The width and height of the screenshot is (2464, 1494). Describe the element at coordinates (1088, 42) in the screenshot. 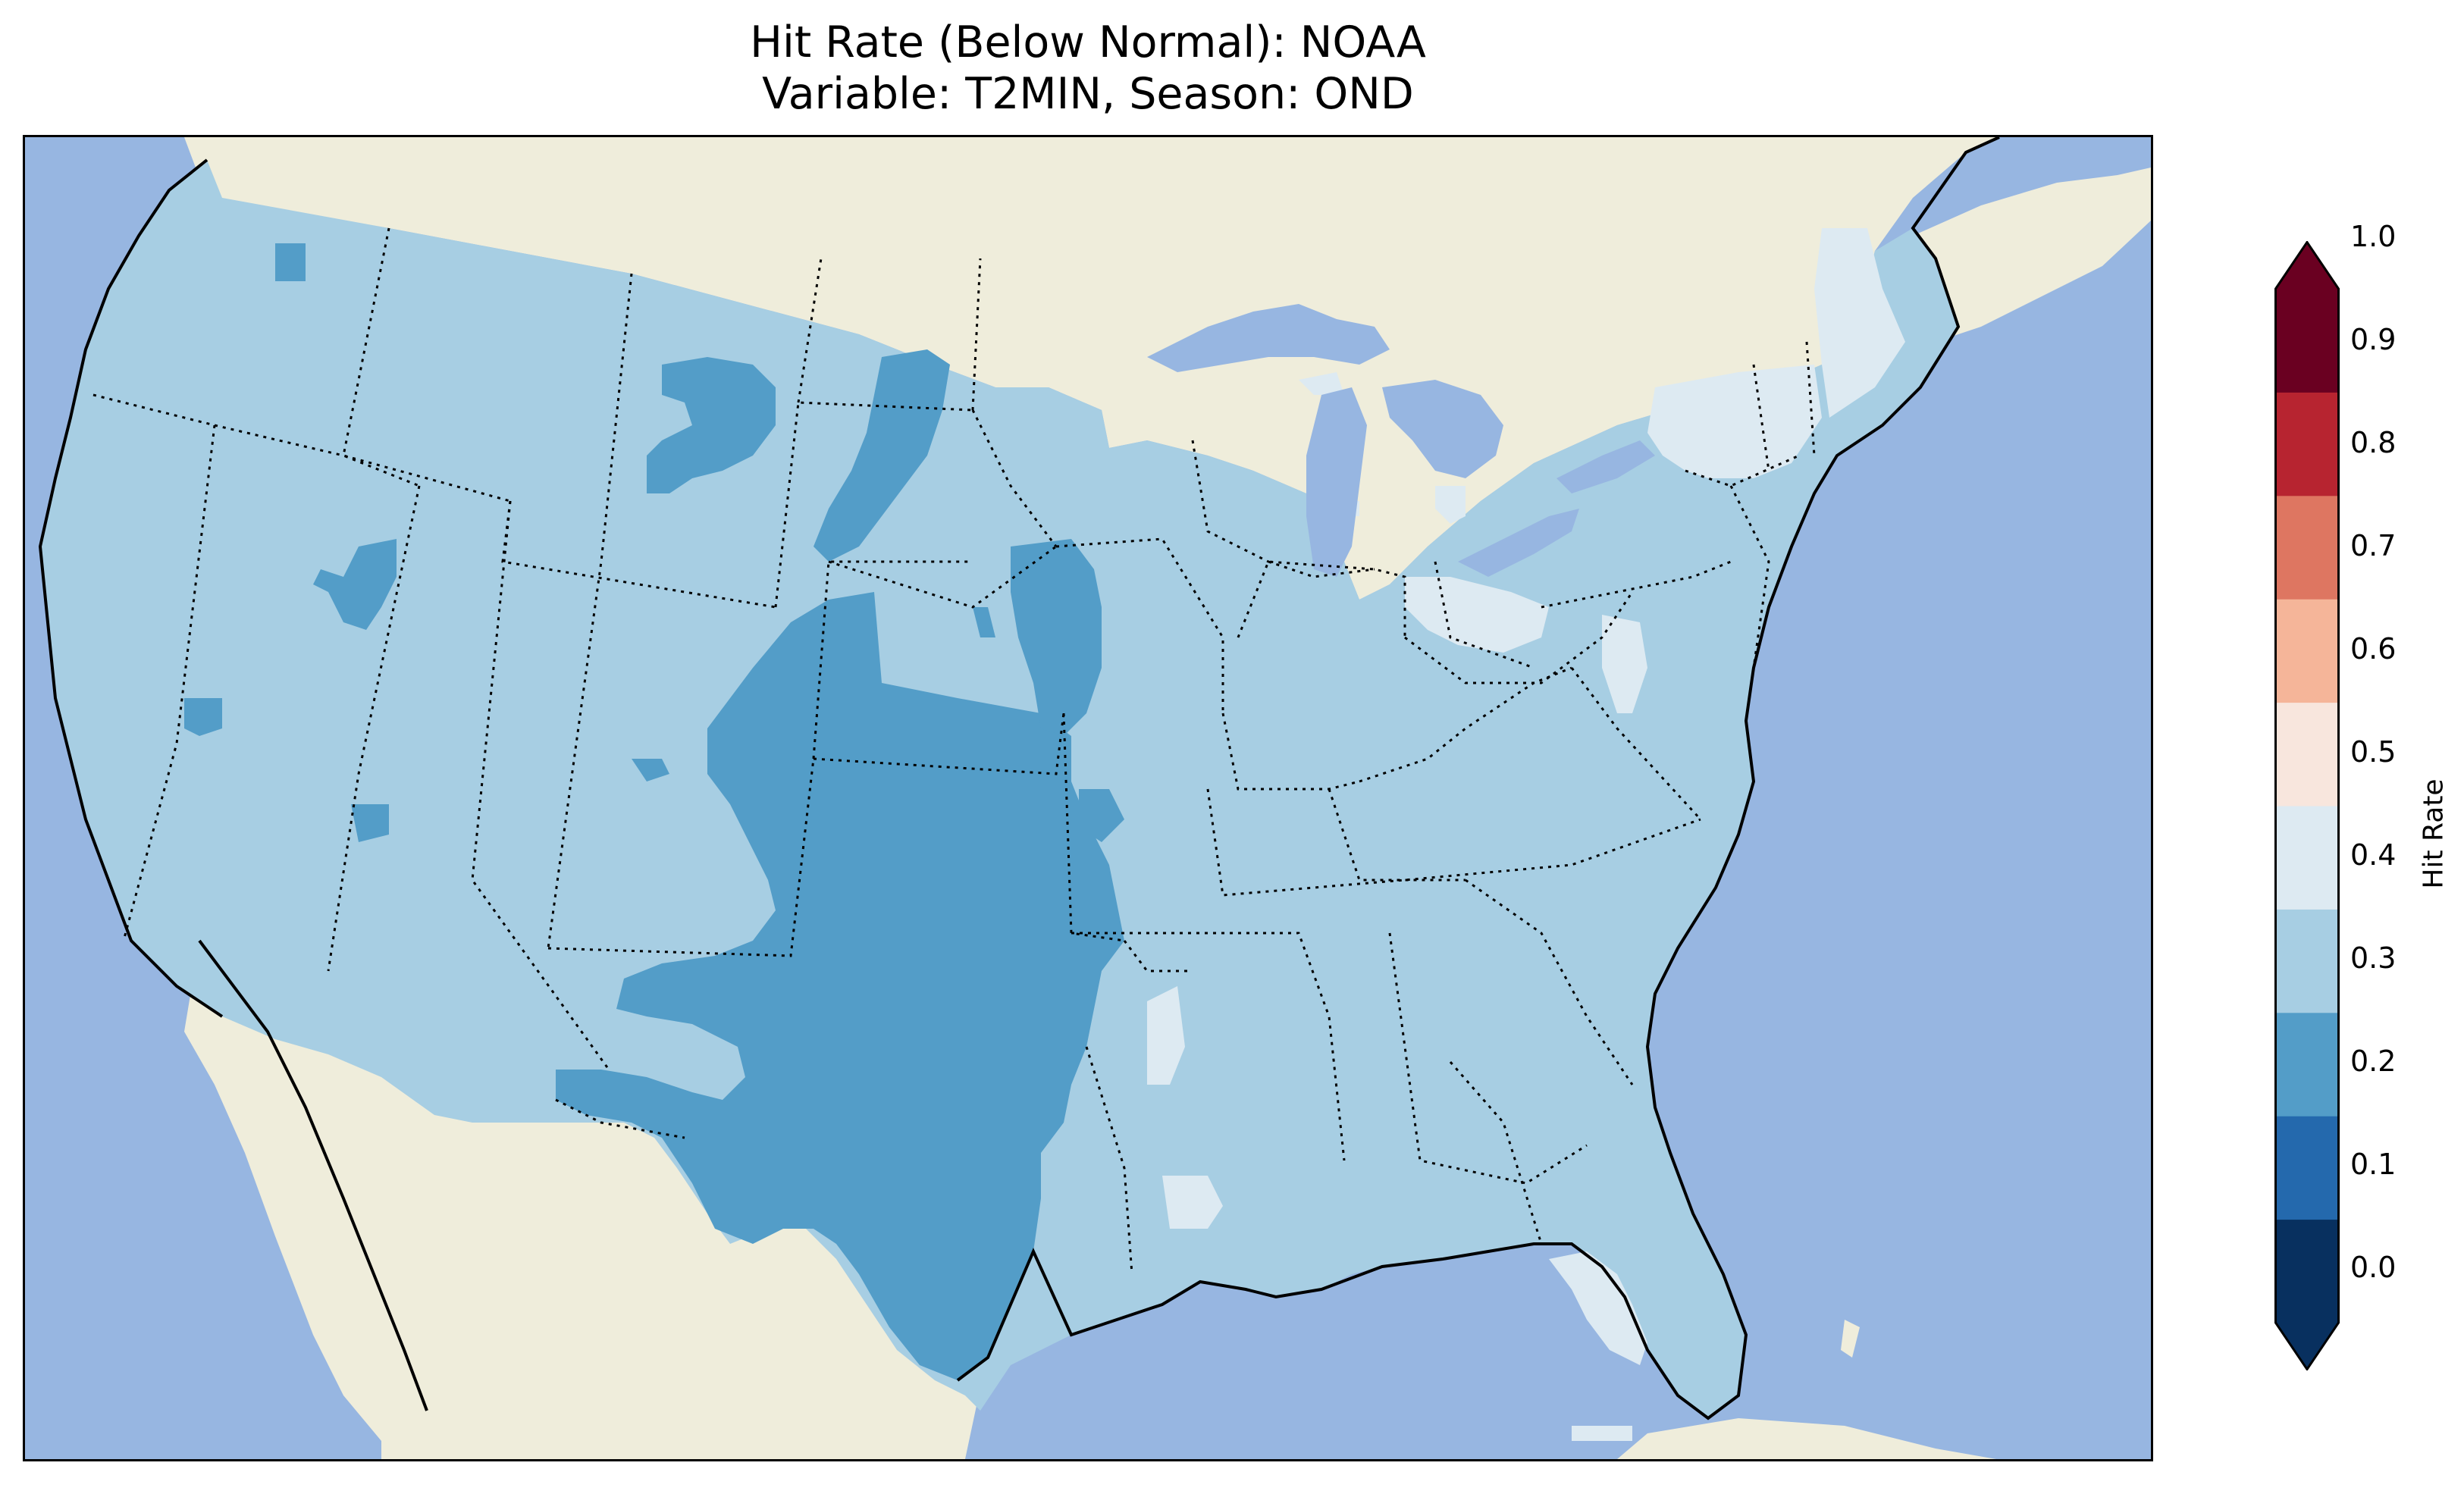

I see `title-line-1: Hit Rate (Below Normal): NOAA` at that location.